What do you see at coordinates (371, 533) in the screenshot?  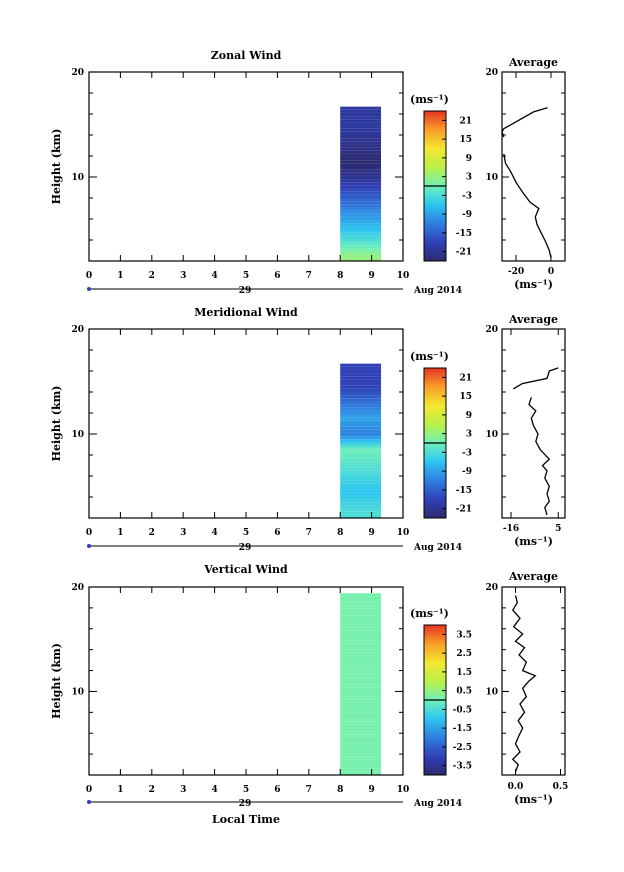 I see `x-tick-label: 9` at bounding box center [371, 533].